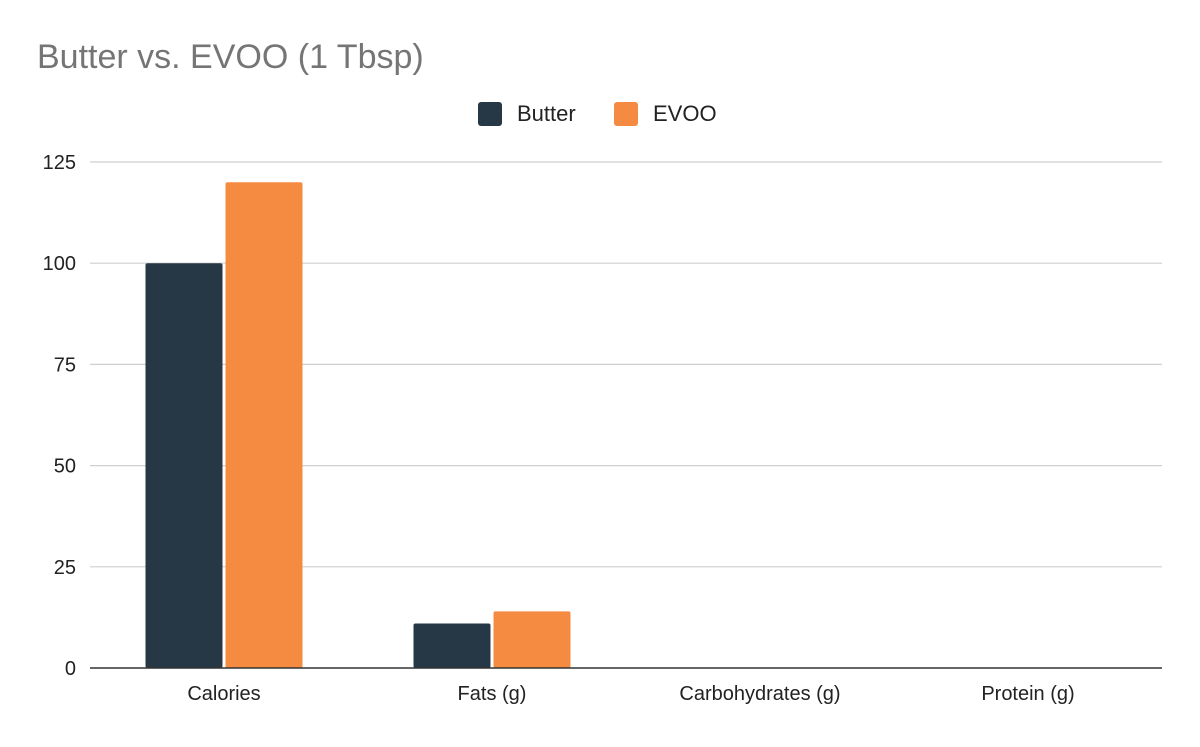 The height and width of the screenshot is (747, 1200). Describe the element at coordinates (685, 113) in the screenshot. I see `legend-label-evoo: EVOO` at that location.